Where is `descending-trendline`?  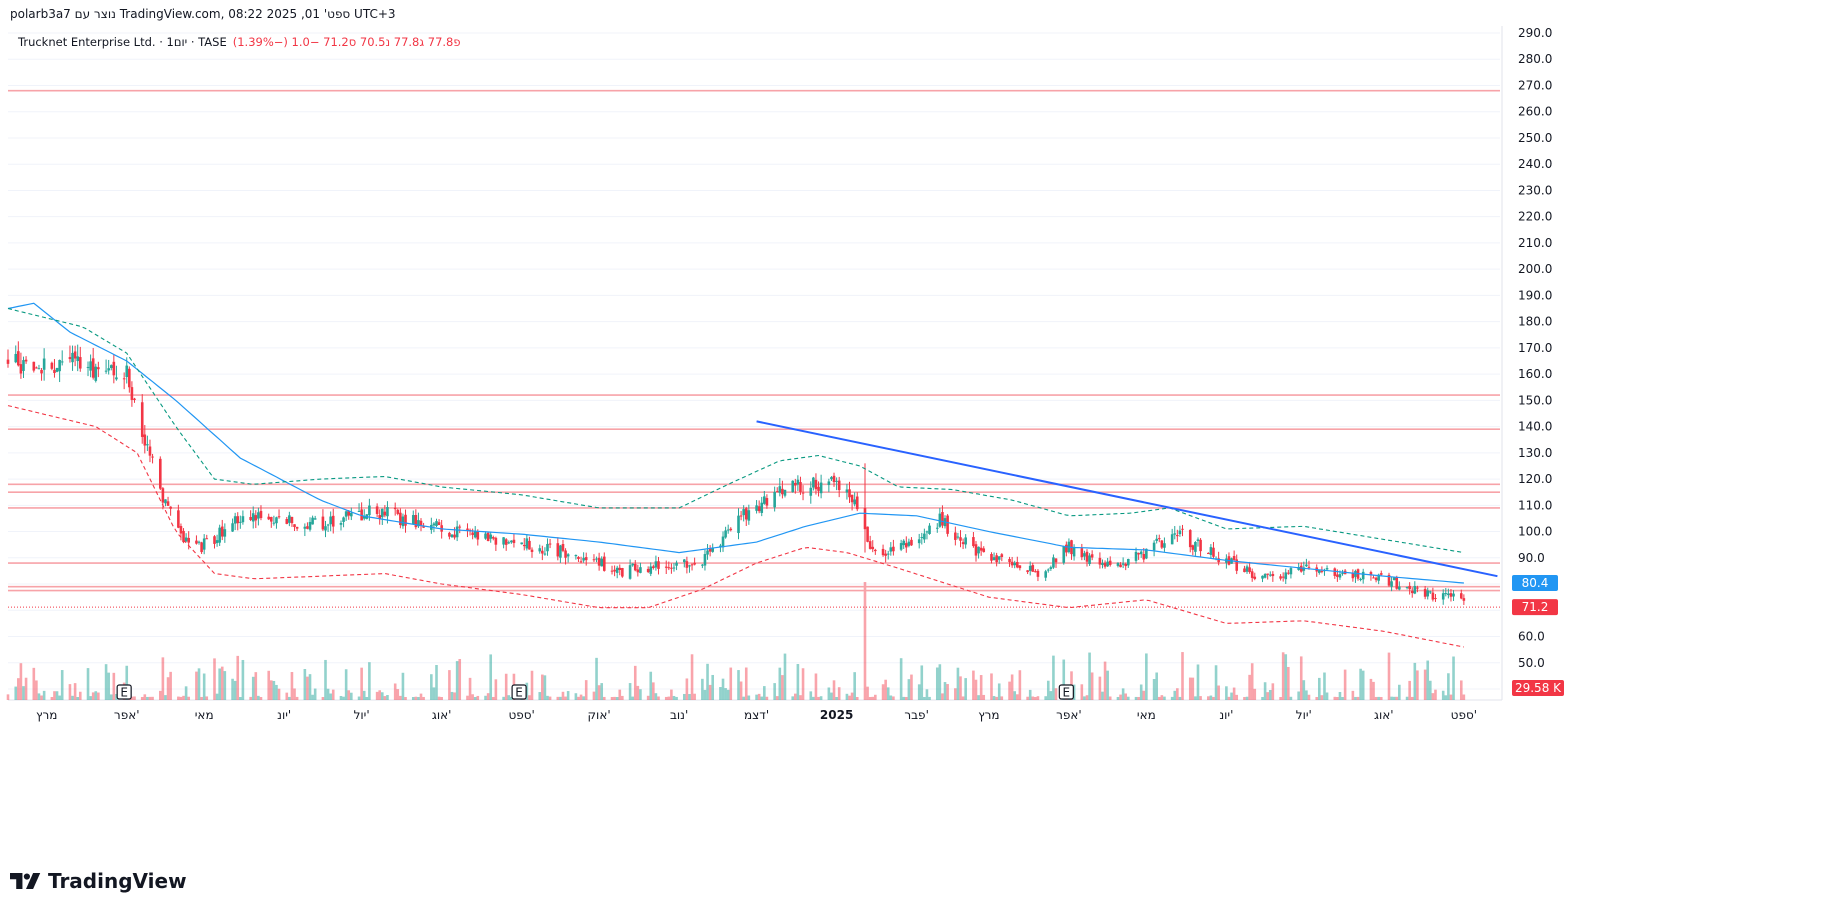
descending-trendline is located at coordinates (1127, 499).